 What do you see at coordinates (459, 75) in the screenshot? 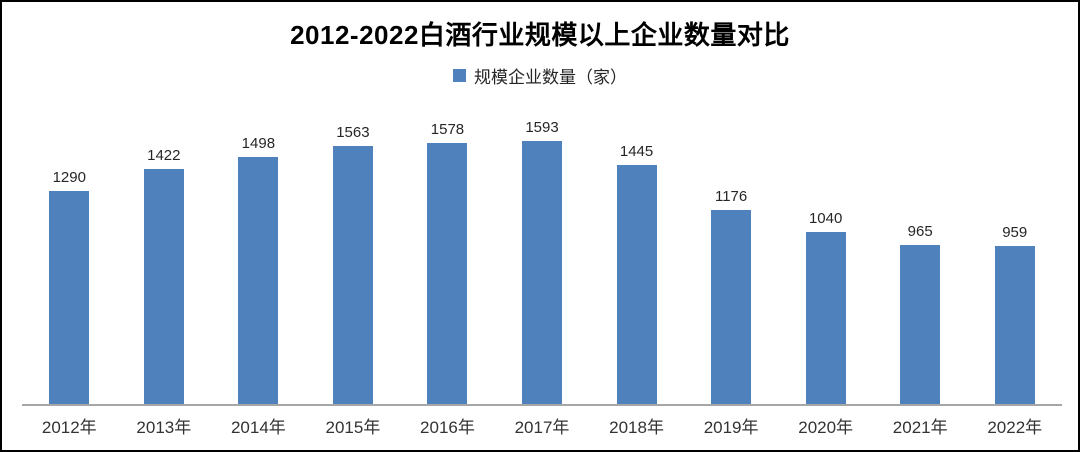
I see `legend-swatch-icon` at bounding box center [459, 75].